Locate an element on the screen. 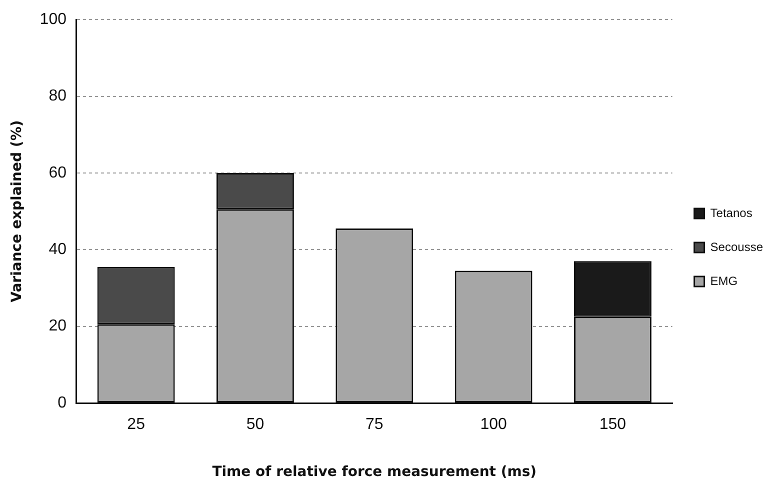 The width and height of the screenshot is (783, 490). y-tick-label: 40 is located at coordinates (57, 249).